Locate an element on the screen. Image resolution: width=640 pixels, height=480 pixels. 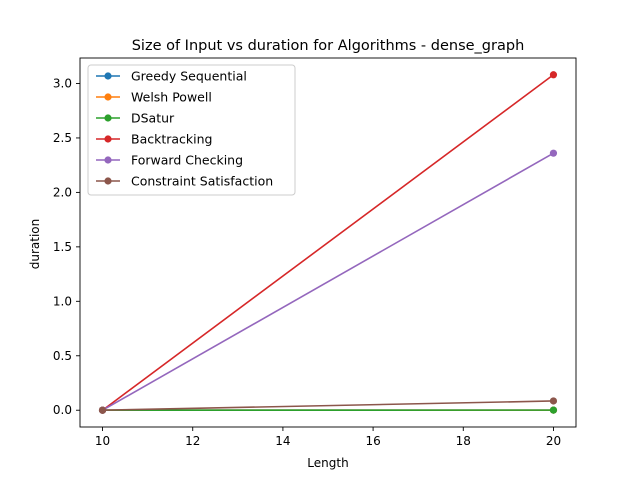
legend-label: DSatur is located at coordinates (153, 118).